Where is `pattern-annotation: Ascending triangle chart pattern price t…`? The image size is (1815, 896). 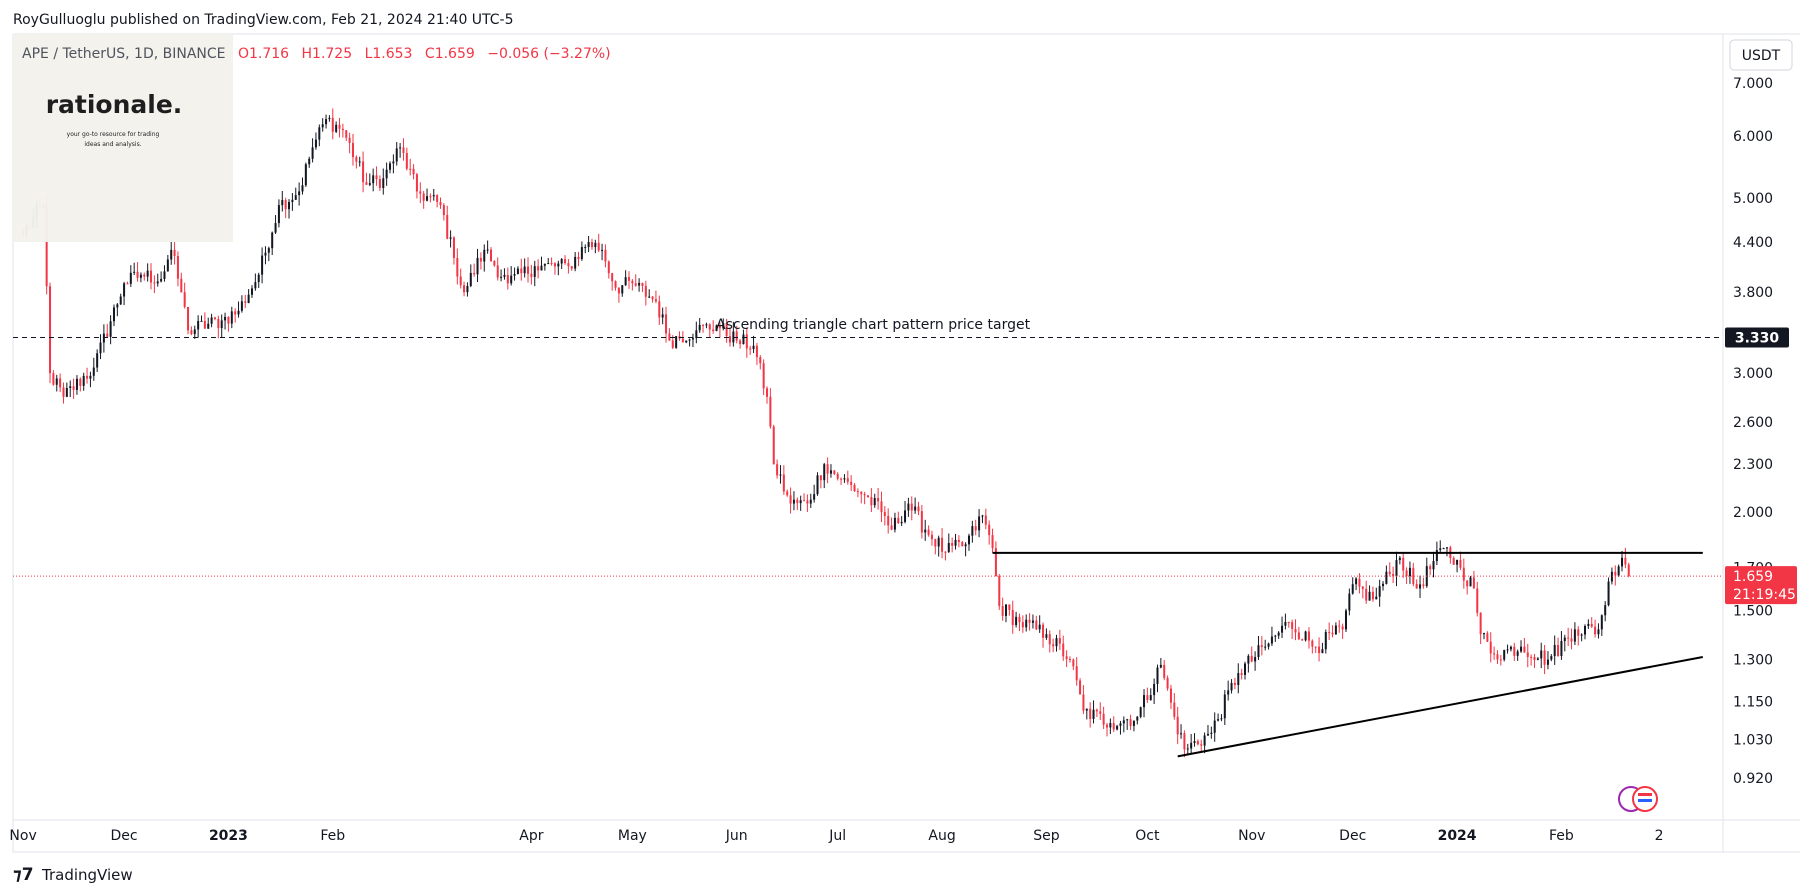
pattern-annotation: Ascending triangle chart pattern price t… is located at coordinates (873, 325).